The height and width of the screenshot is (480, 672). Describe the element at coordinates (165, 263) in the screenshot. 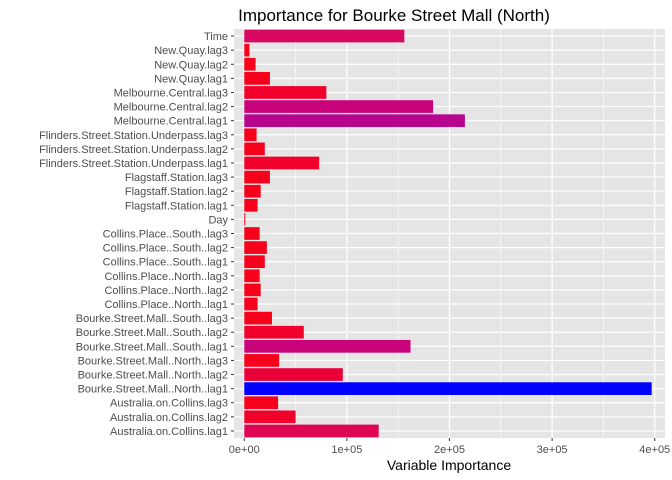

I see `y-tick-label: Collins.Place..South..lag1` at that location.